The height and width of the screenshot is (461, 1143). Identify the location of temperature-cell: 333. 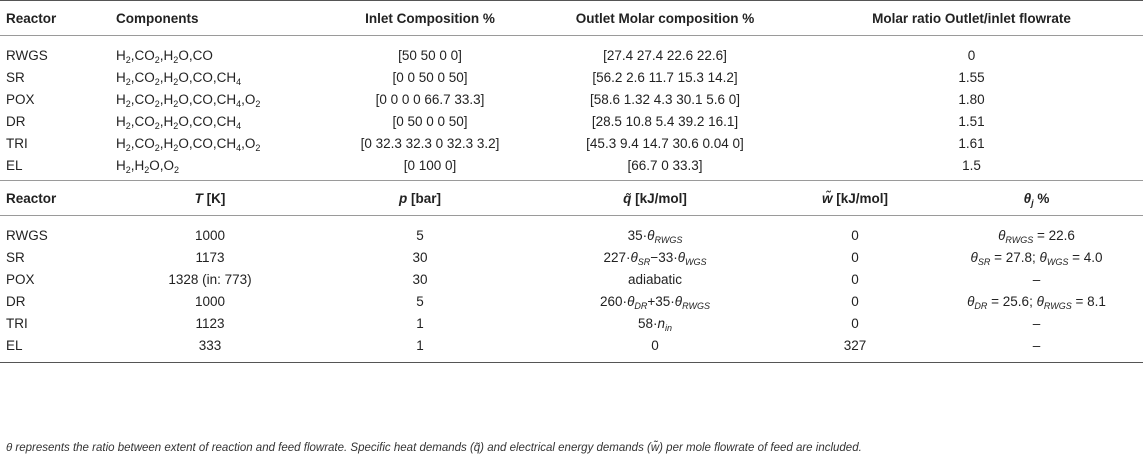
(210, 345).